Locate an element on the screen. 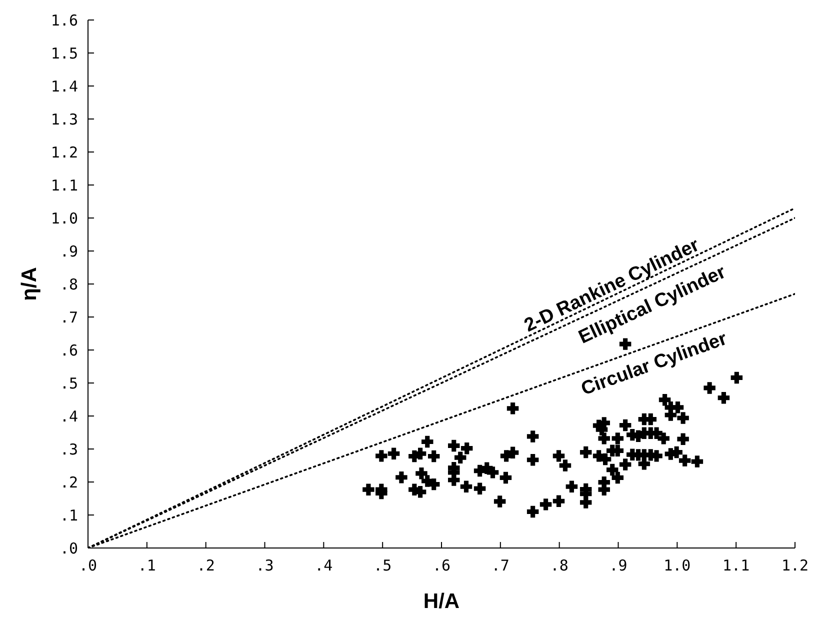  y-tick-label: 1.2 is located at coordinates (64, 152).